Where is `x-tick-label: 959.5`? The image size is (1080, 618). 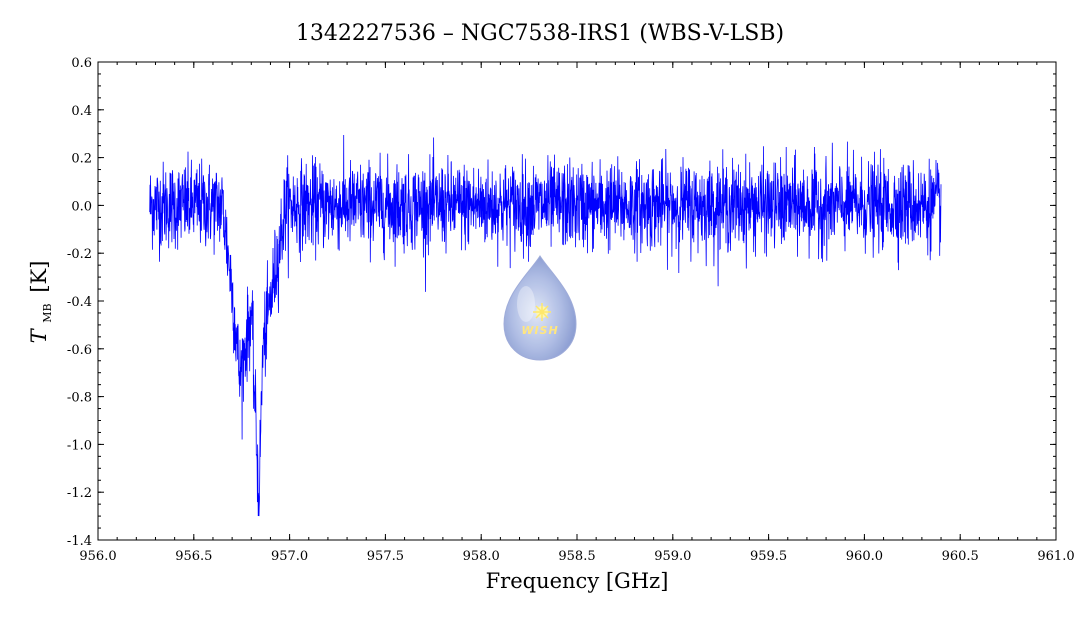 x-tick-label: 959.5 is located at coordinates (768, 556).